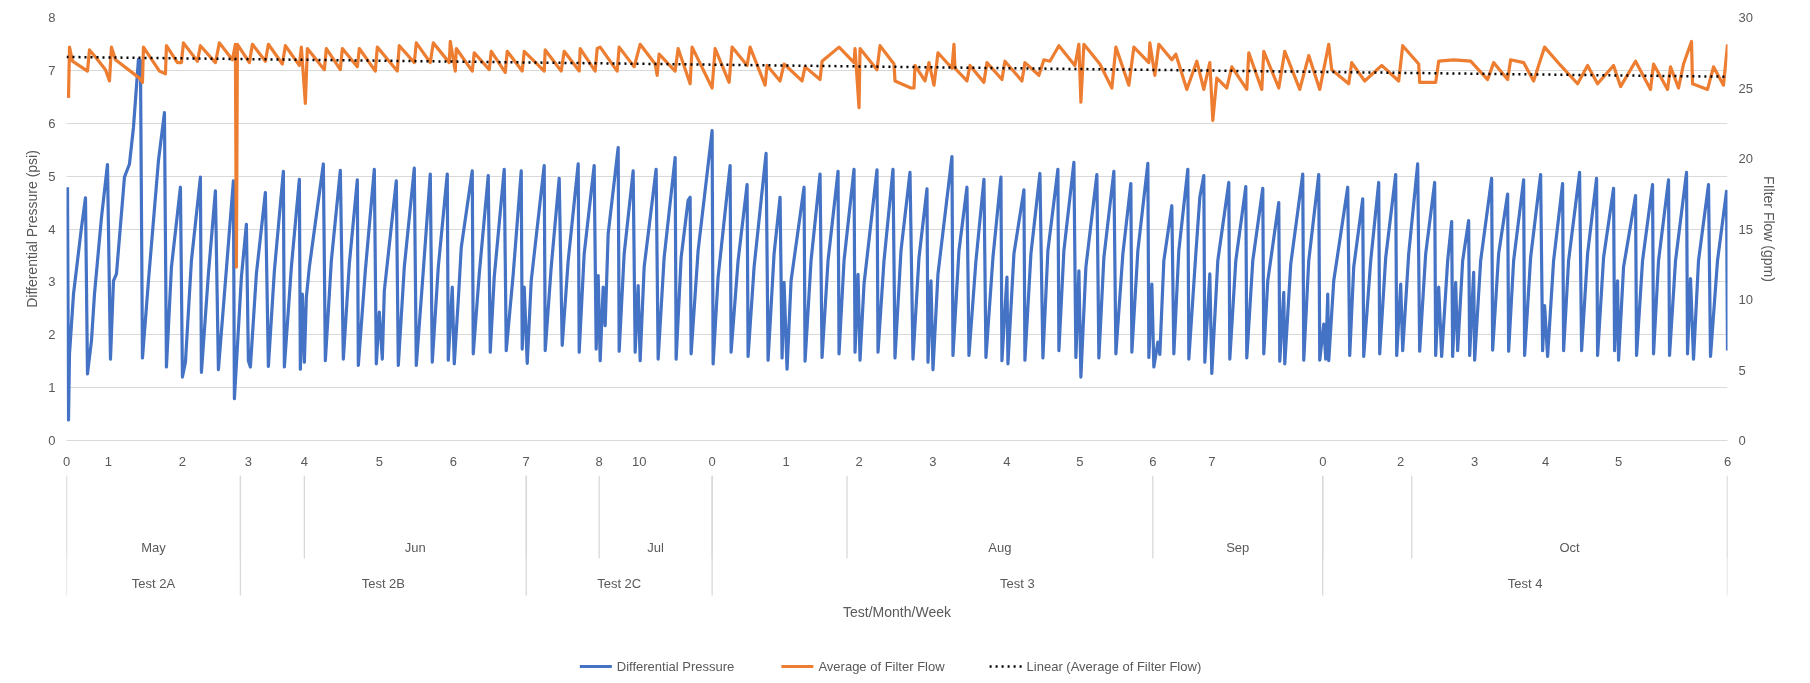 Image resolution: width=1810 pixels, height=683 pixels. I want to click on y-tick-label: 8, so click(52, 17).